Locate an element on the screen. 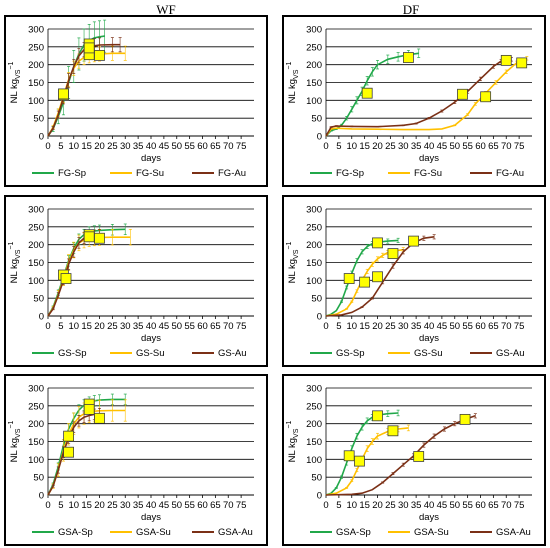  x-axis-label: days is located at coordinates (429, 517).